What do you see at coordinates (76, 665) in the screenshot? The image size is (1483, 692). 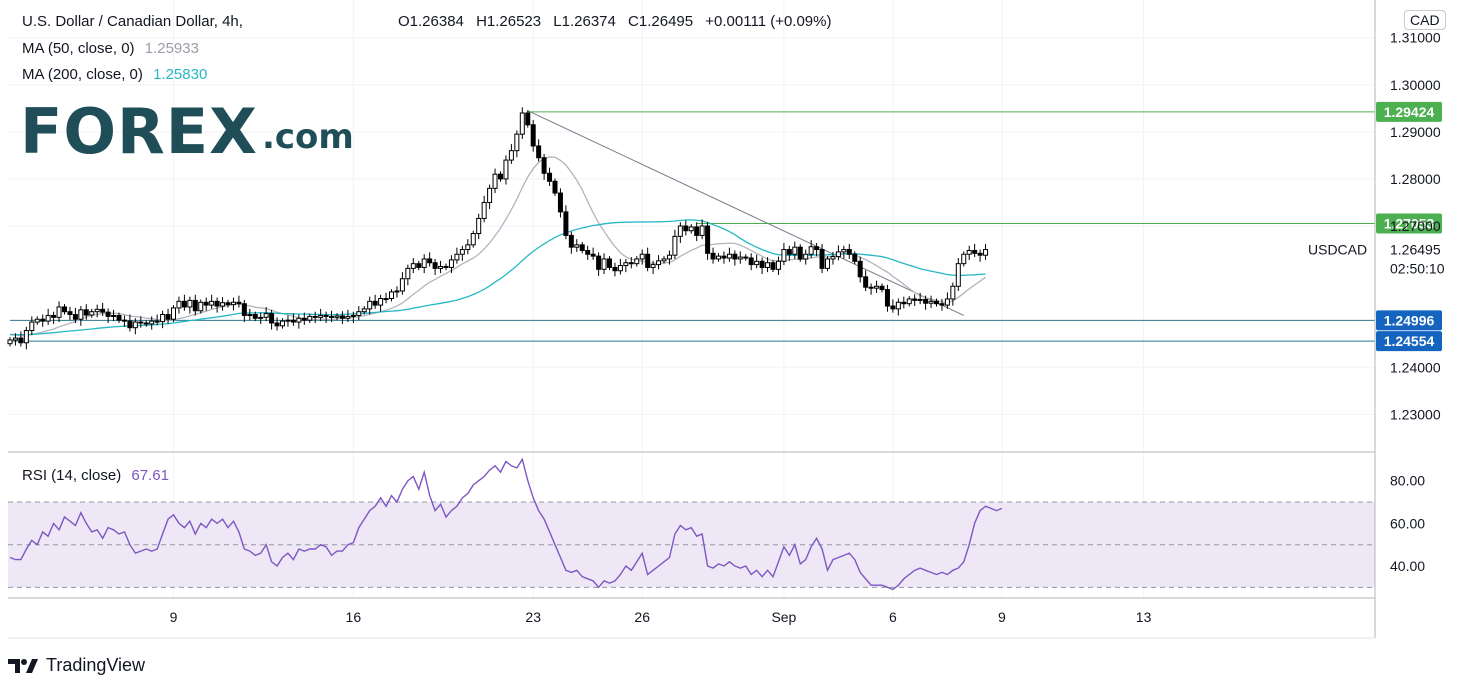 I see `tradingview-brand: TradingView` at bounding box center [76, 665].